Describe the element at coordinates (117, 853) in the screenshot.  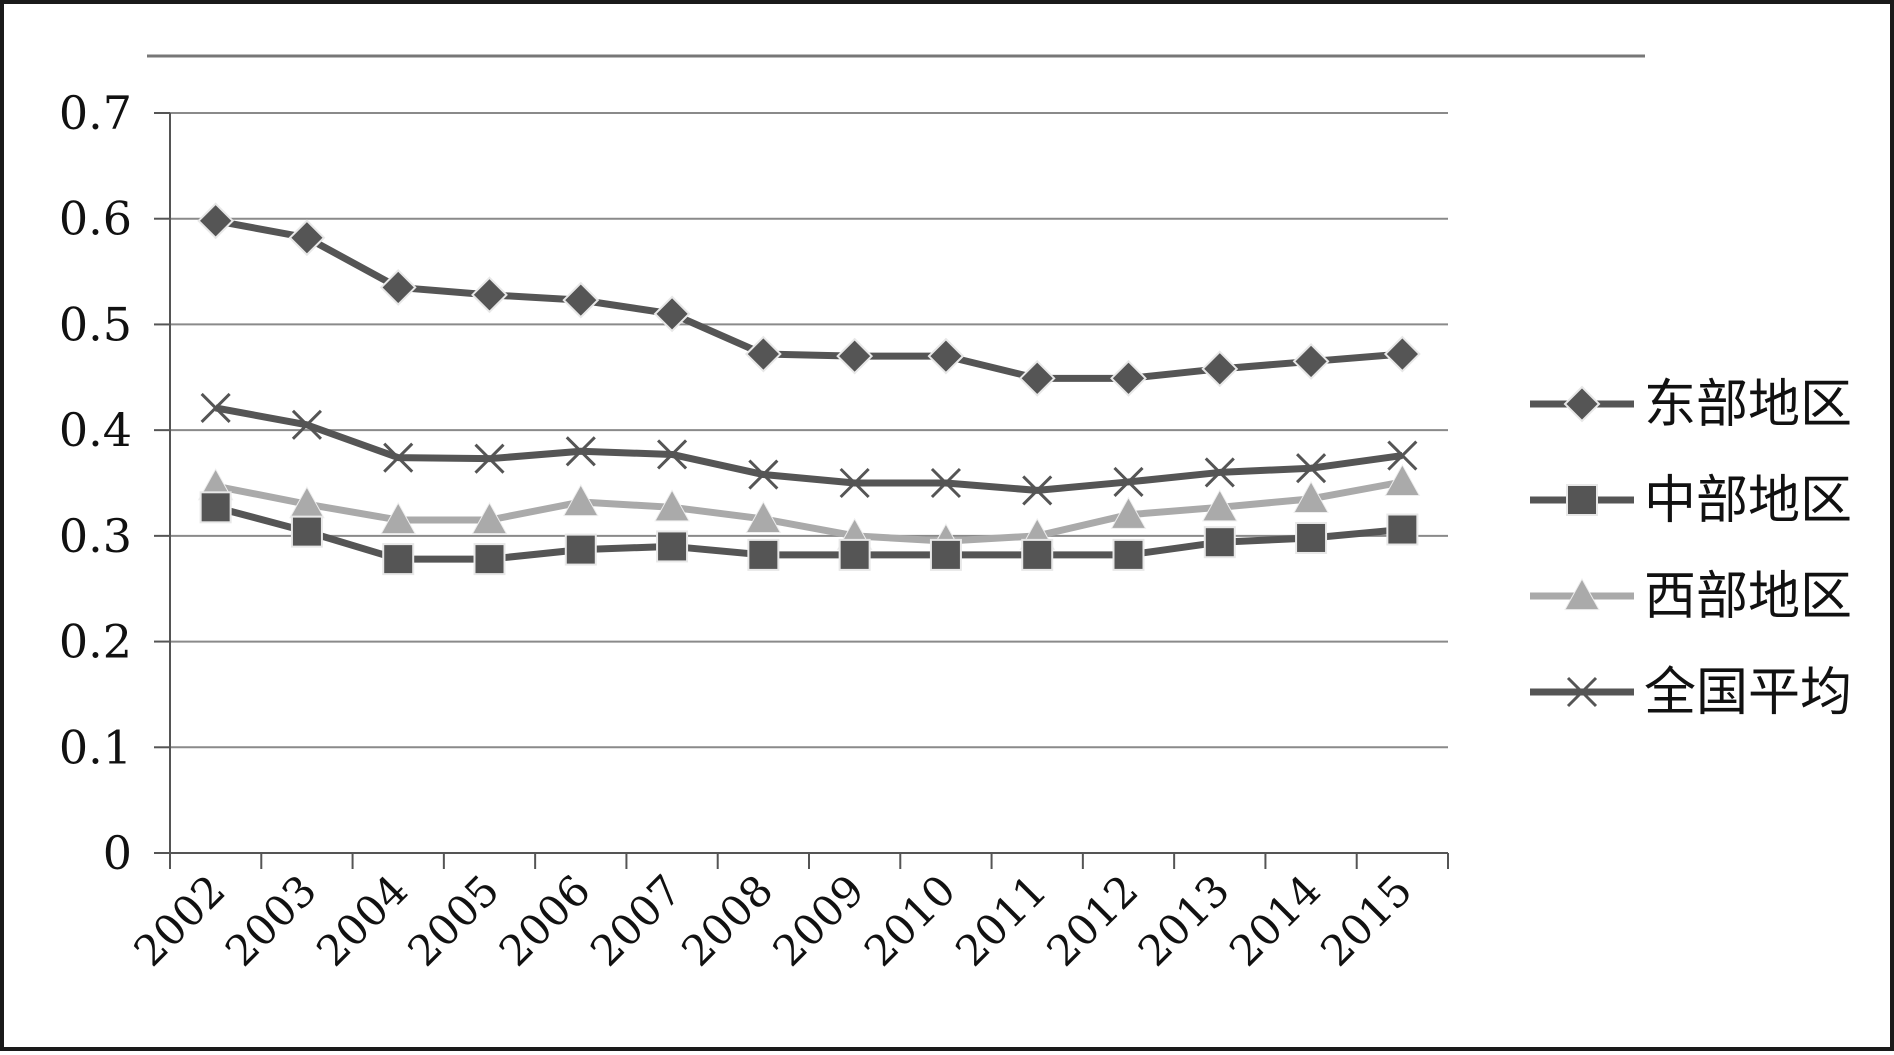
I see `y-tick-label: 0` at that location.